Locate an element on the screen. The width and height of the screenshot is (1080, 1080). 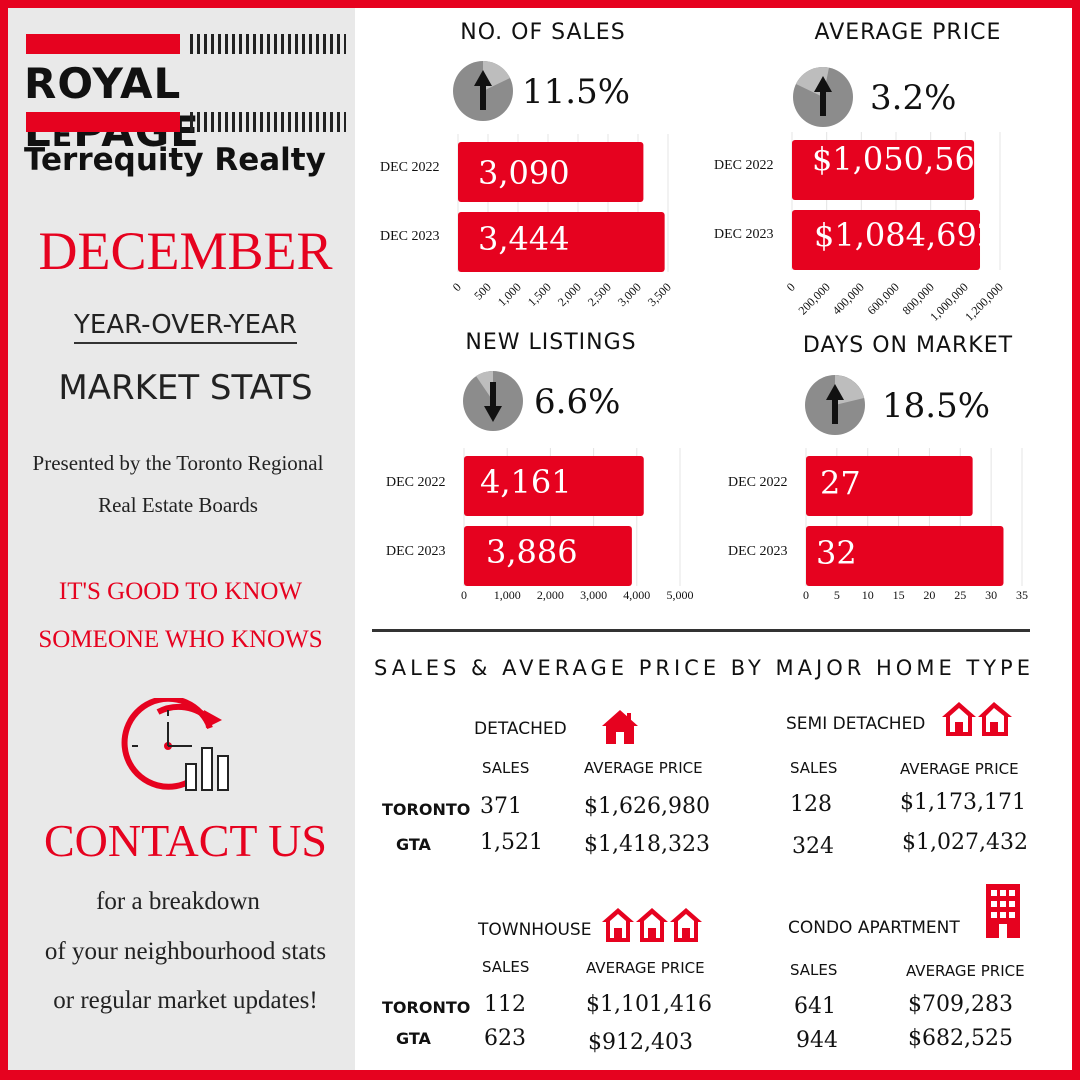
value-sales-2023: 3,444 is located at coordinates (524, 239).